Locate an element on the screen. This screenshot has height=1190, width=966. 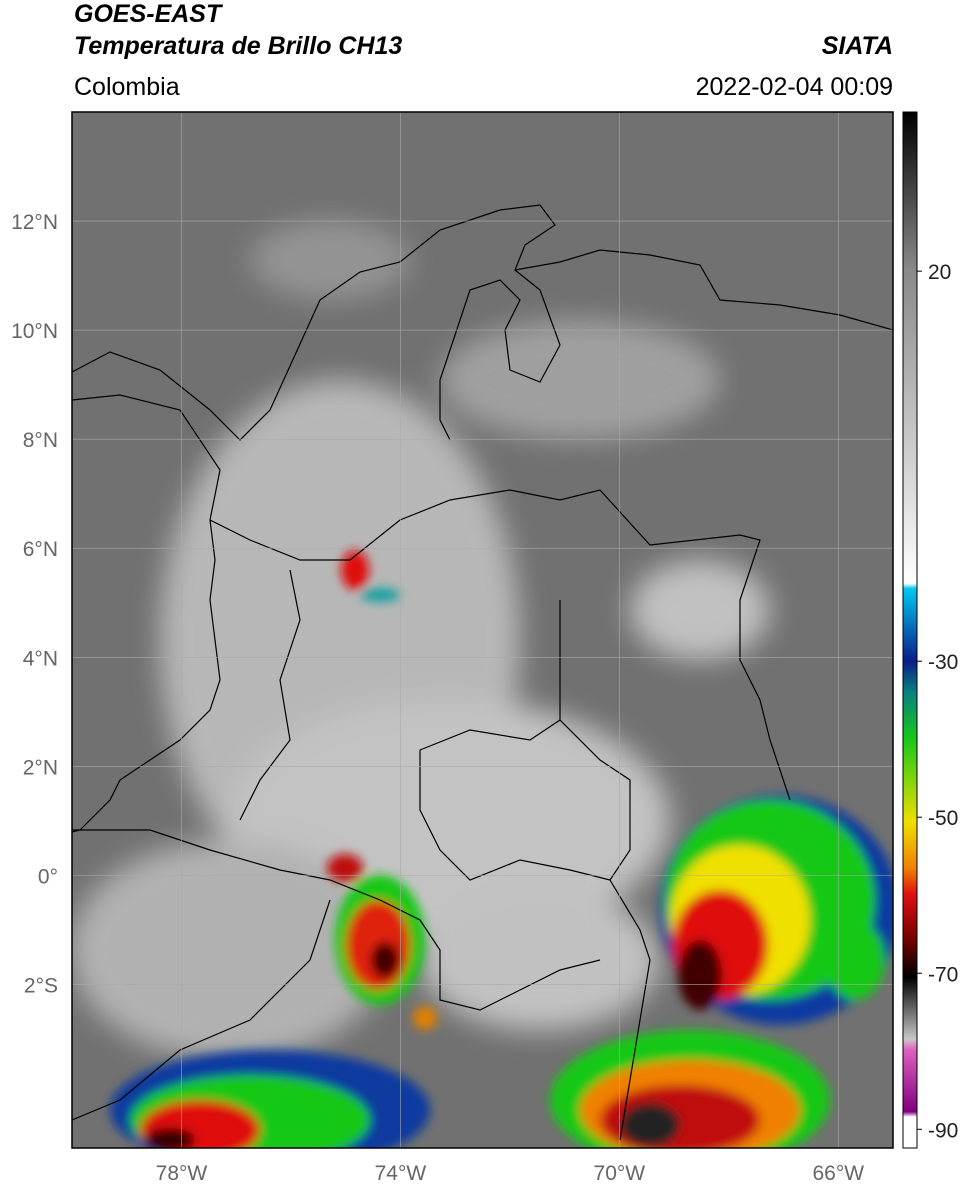
lat-tick-label: 8°N is located at coordinates (40, 440).